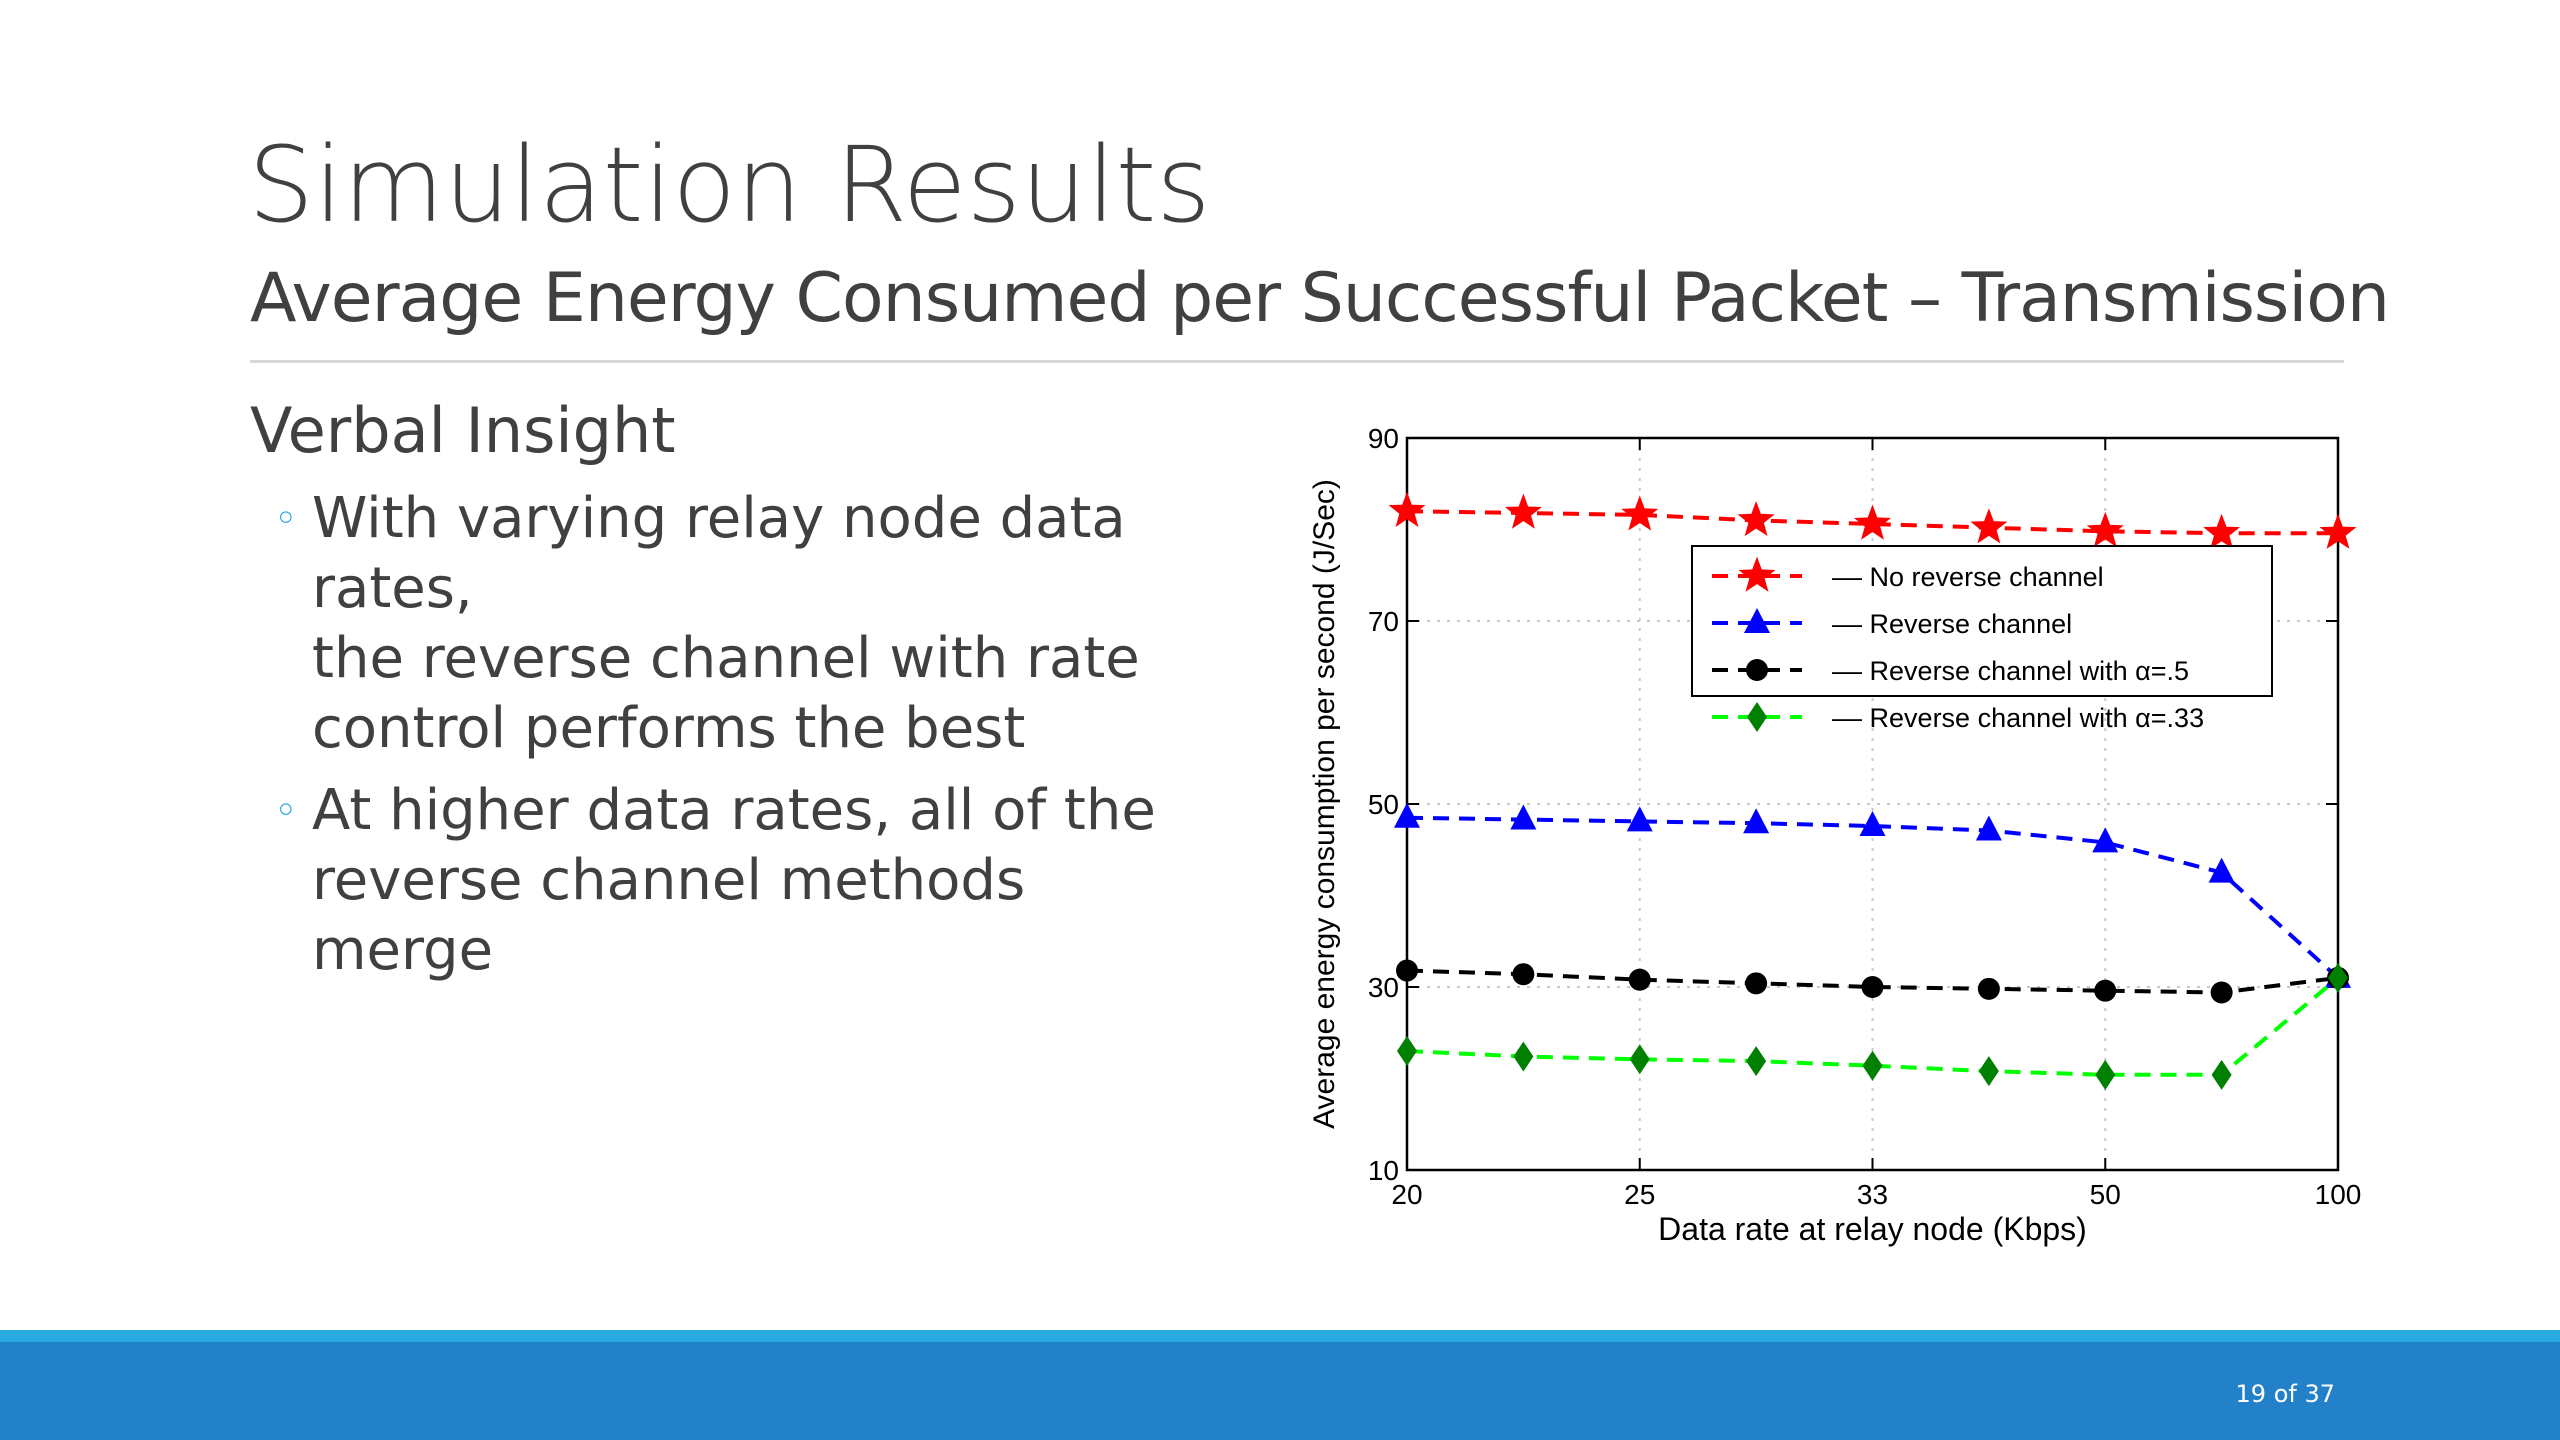 The image size is (2560, 1440). What do you see at coordinates (2338, 1194) in the screenshot?
I see `x-tick-label: 100` at bounding box center [2338, 1194].